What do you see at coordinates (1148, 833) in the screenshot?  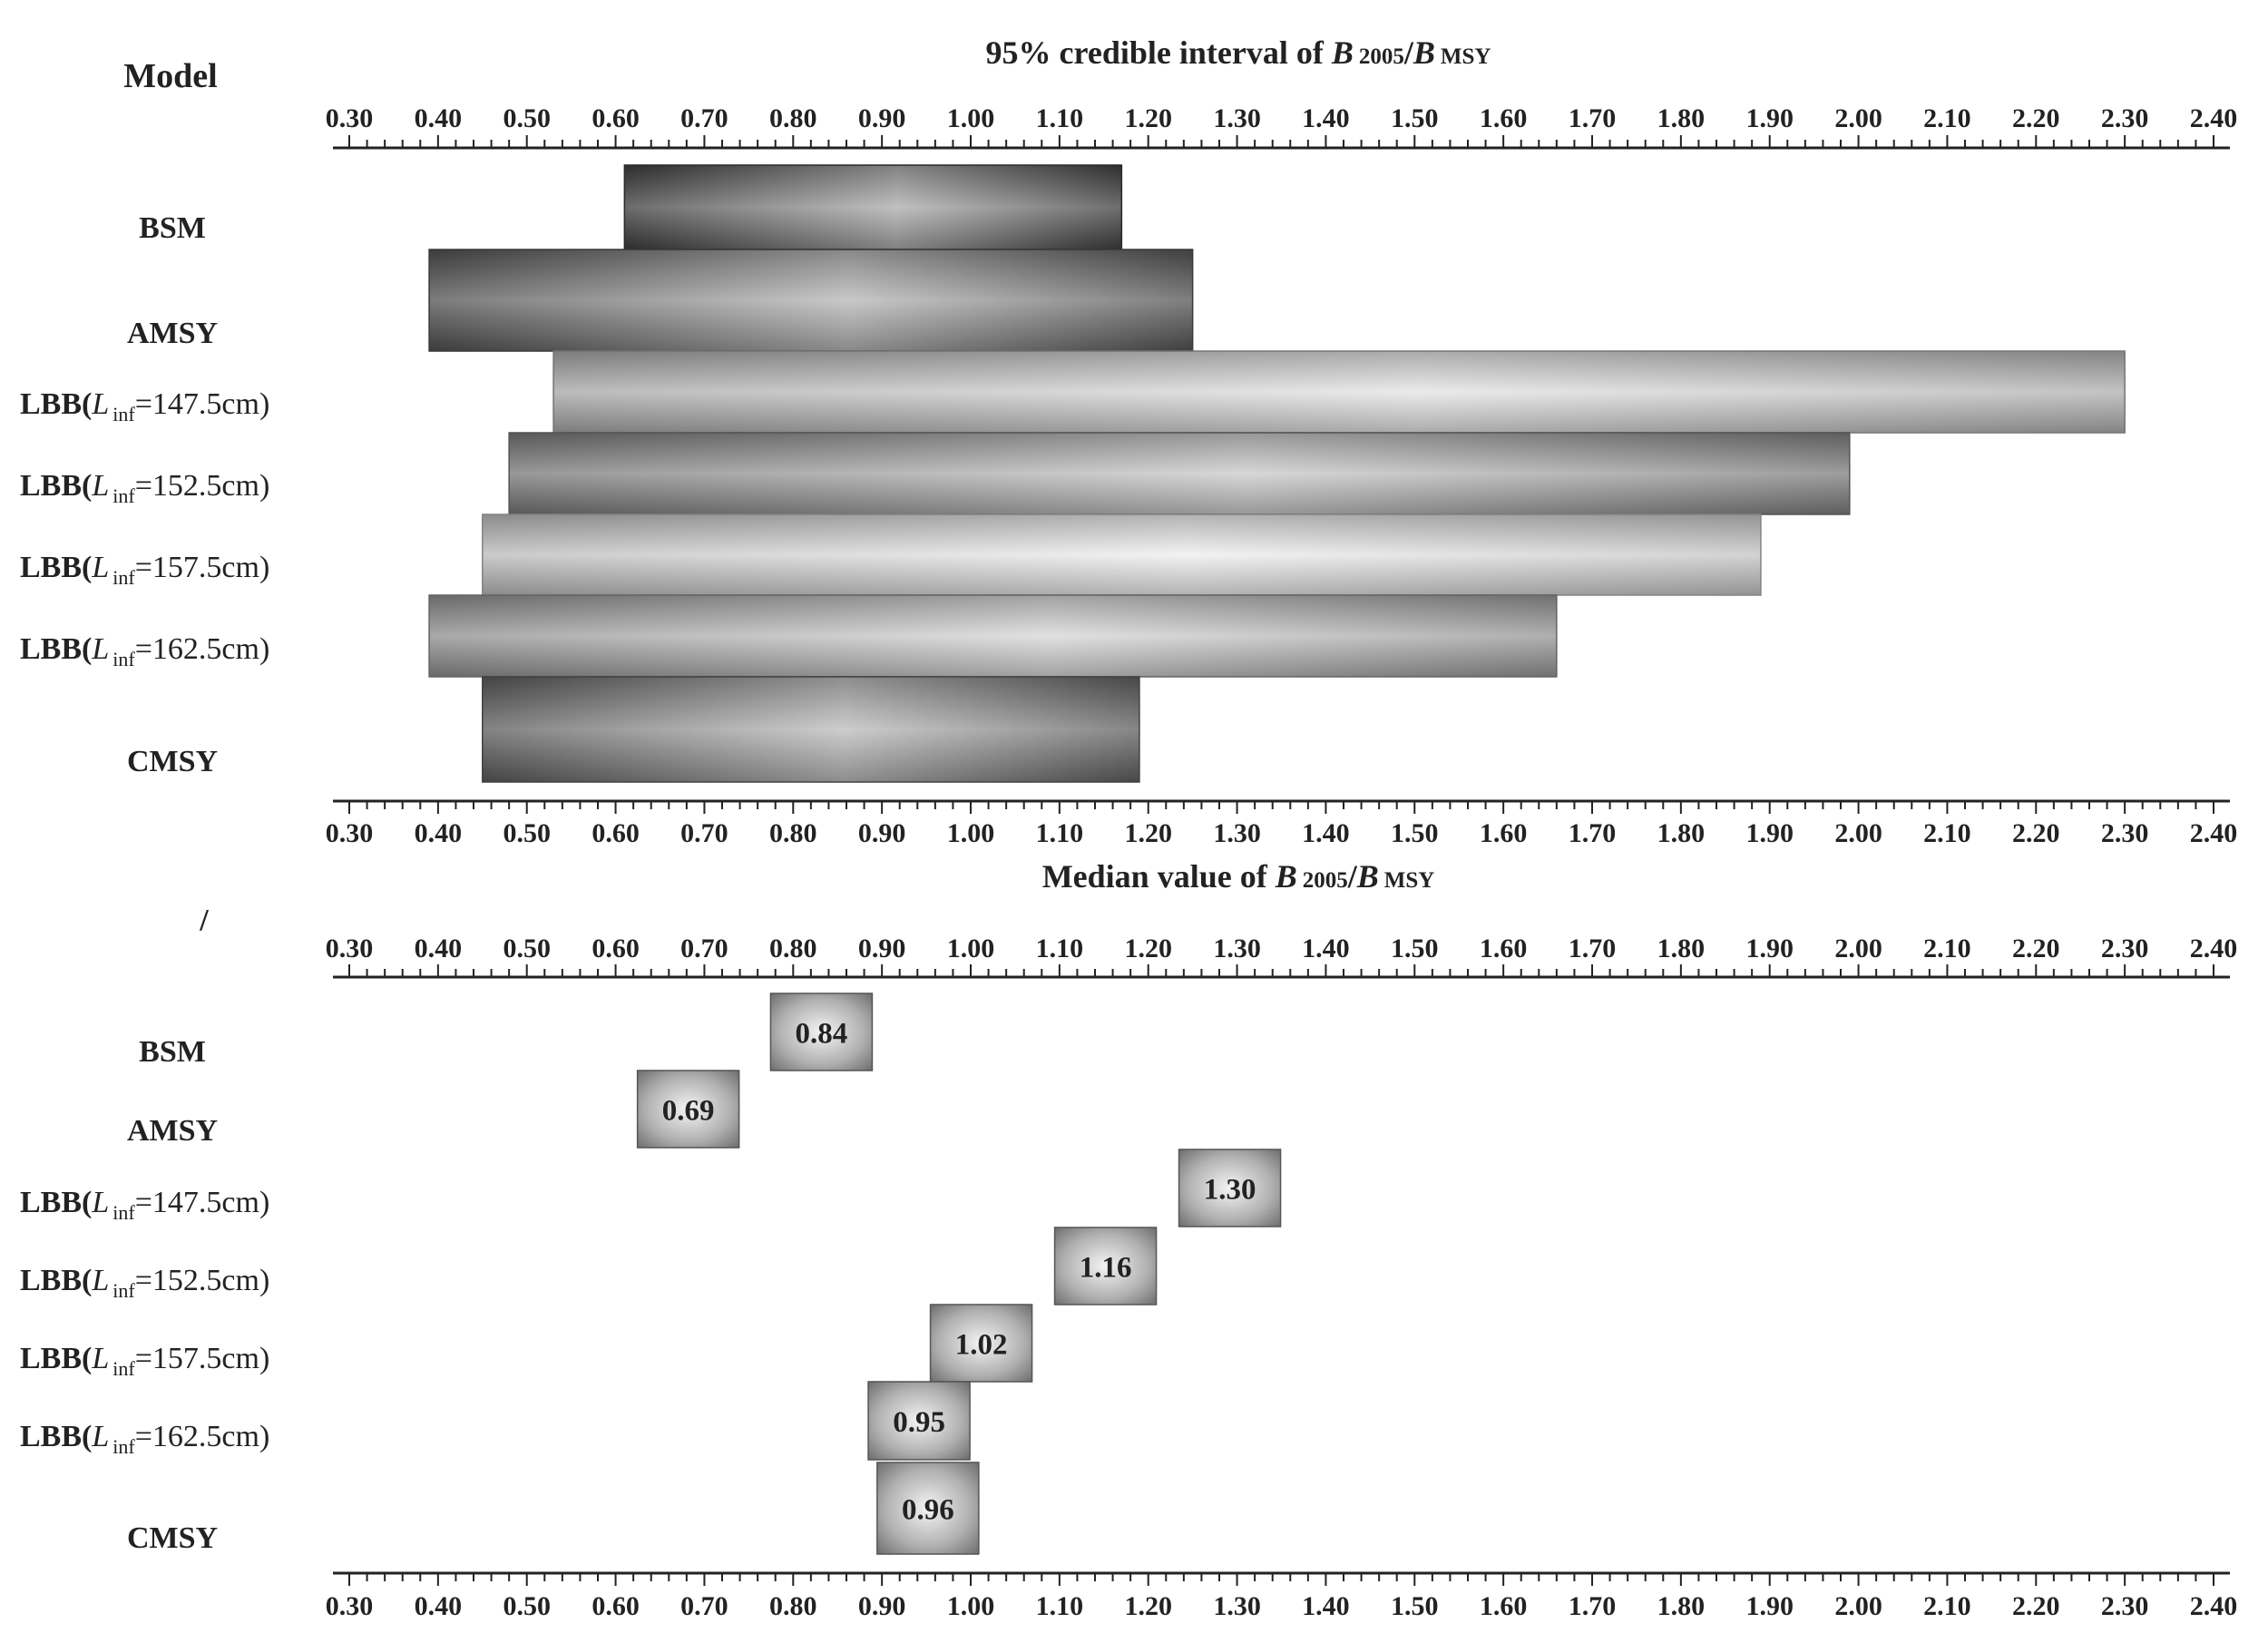 I see `tick-label-bottom-intervals: 1.20` at bounding box center [1148, 833].